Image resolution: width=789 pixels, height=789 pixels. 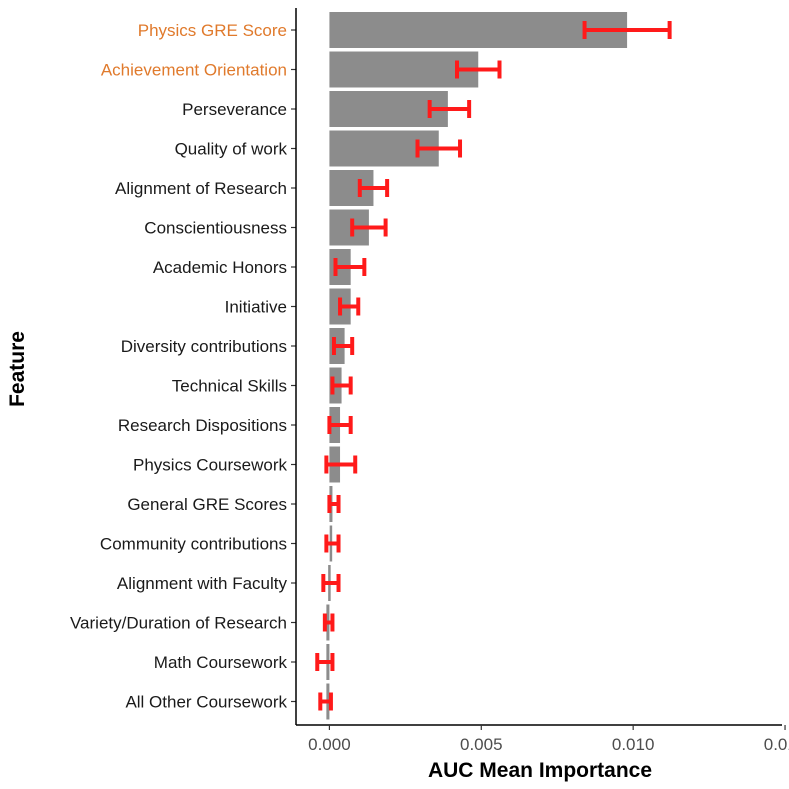 What do you see at coordinates (204, 346) in the screenshot?
I see `y-tick-label: Diversity contributions` at bounding box center [204, 346].